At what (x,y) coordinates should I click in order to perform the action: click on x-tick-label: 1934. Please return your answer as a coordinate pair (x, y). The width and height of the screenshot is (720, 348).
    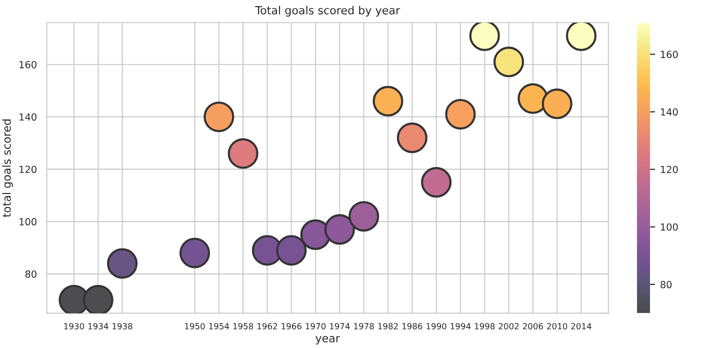
    Looking at the image, I should click on (98, 326).